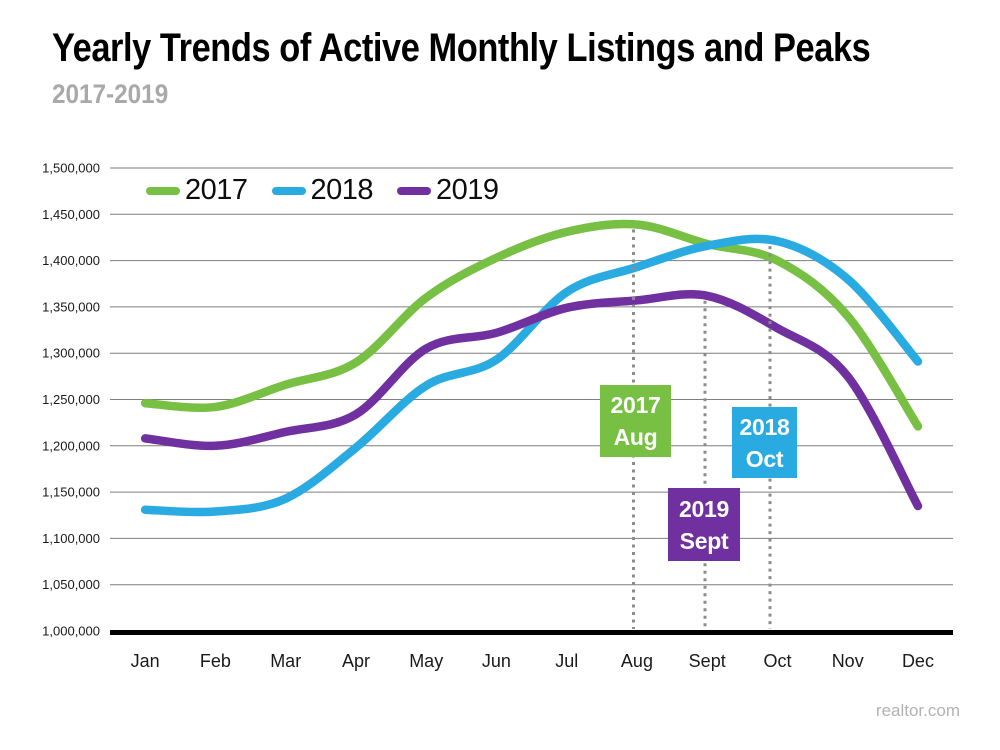 The width and height of the screenshot is (1000, 750). I want to click on x-axis-tick-label: Dec, so click(918, 661).